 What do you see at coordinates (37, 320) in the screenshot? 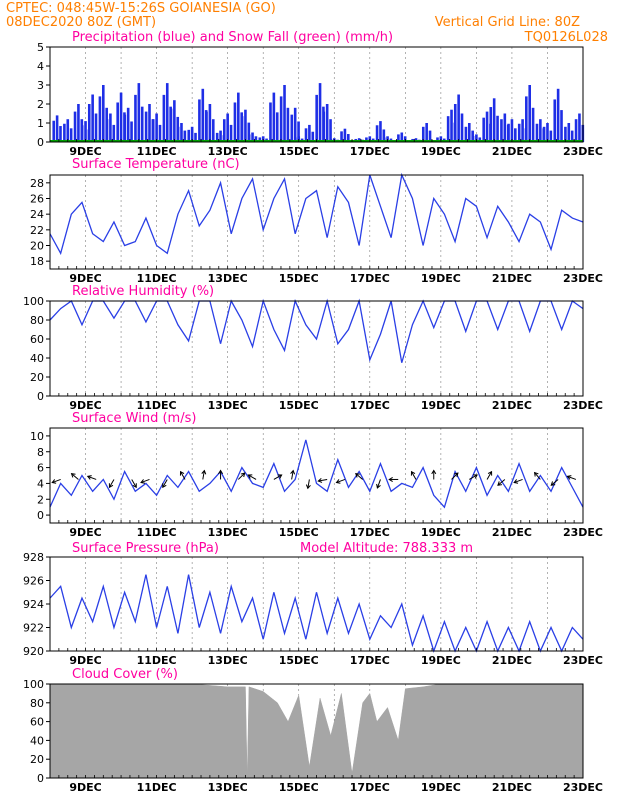
I see `y-tick-label: 80` at bounding box center [37, 320].